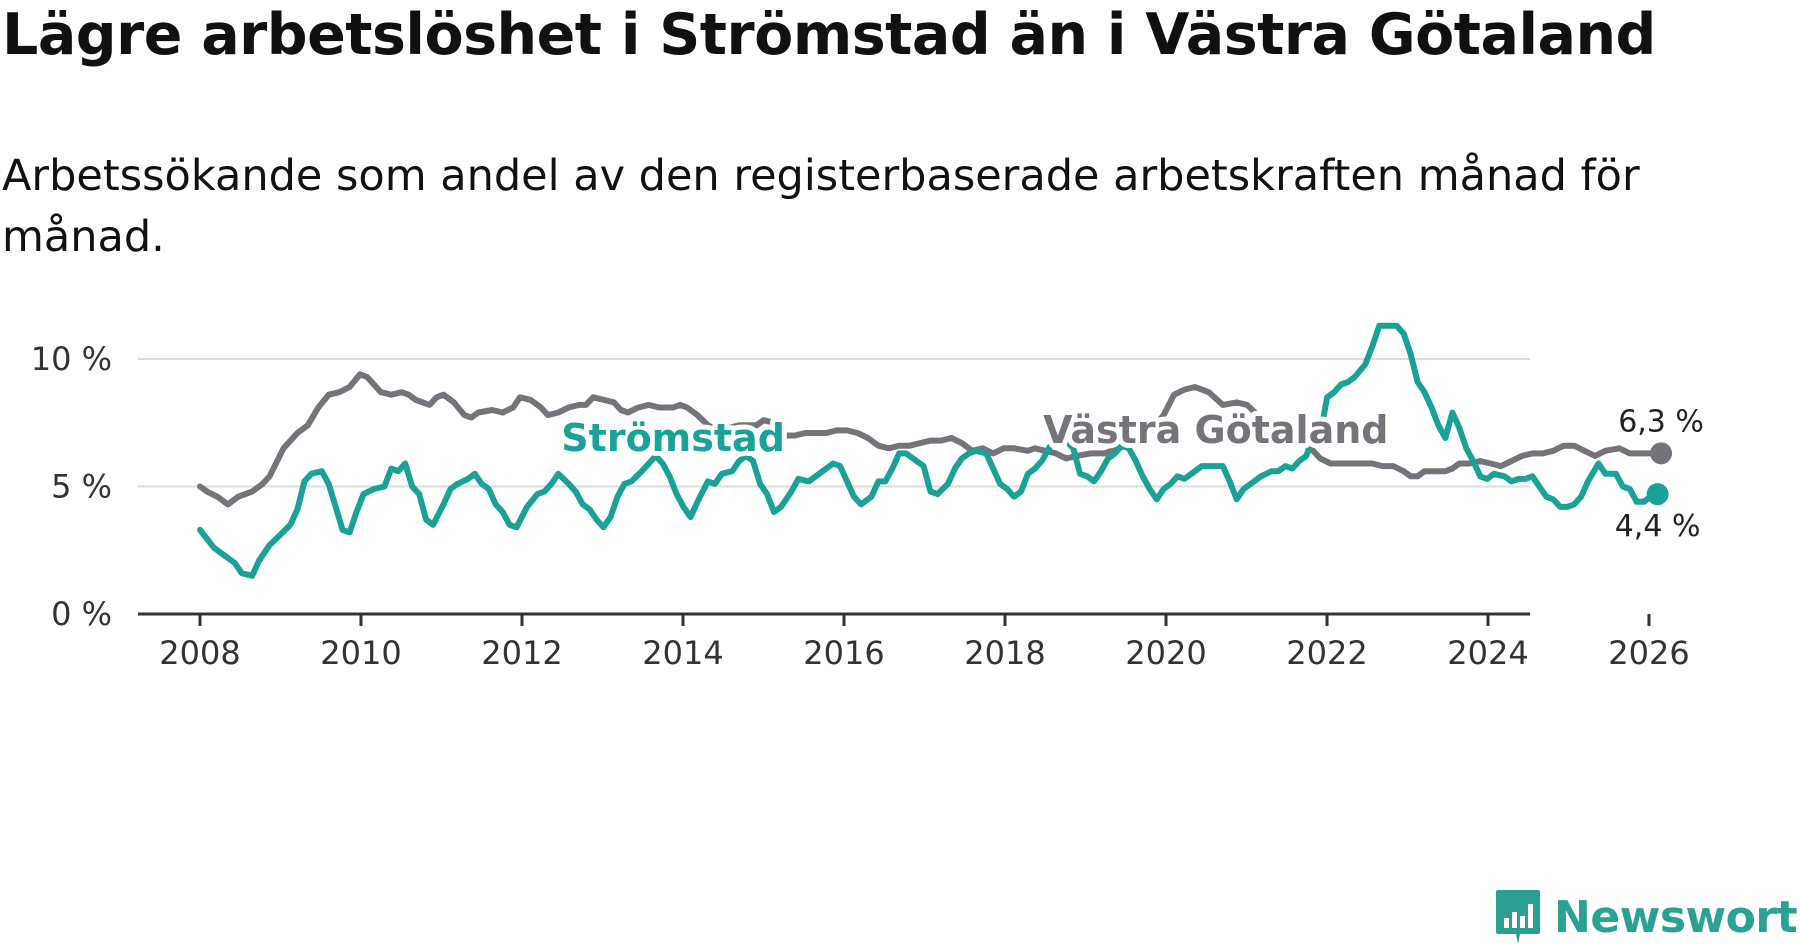 The height and width of the screenshot is (948, 1800). What do you see at coordinates (1326, 653) in the screenshot?
I see `x-tick-label: 2022` at bounding box center [1326, 653].